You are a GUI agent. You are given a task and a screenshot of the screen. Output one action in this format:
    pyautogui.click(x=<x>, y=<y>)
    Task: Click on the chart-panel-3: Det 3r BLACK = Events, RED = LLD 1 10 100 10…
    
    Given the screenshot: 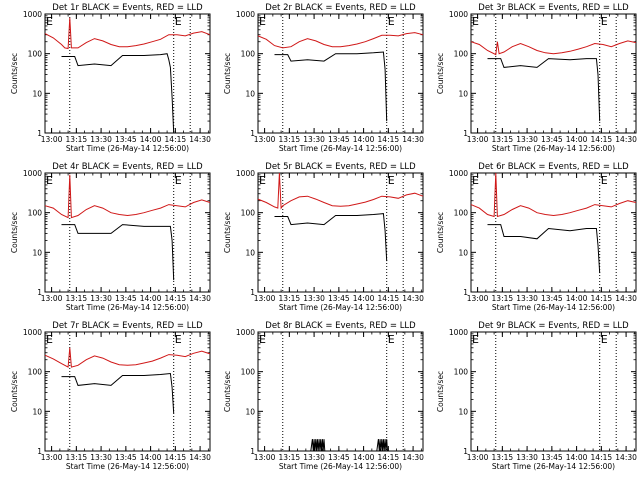 What is the action you would take?
    pyautogui.click(x=536, y=78)
    